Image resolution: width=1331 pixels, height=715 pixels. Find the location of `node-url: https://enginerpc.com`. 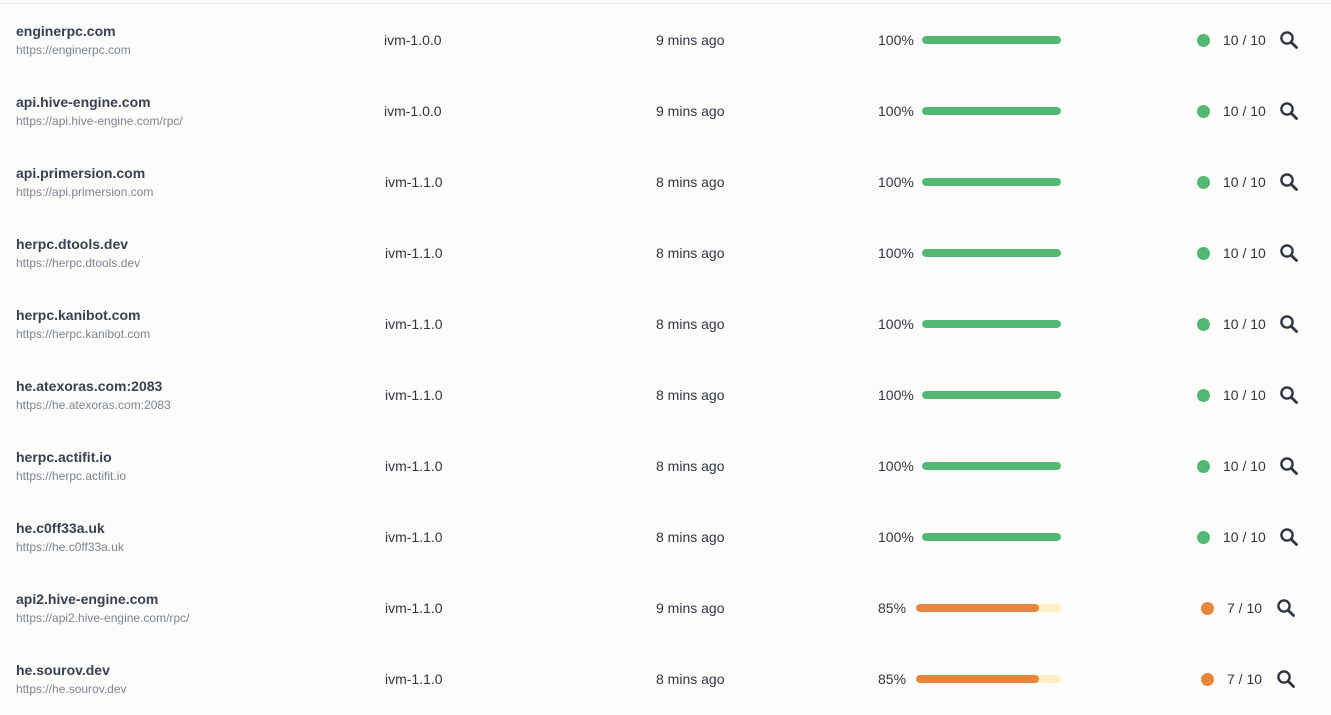

node-url: https://enginerpc.com is located at coordinates (73, 50).